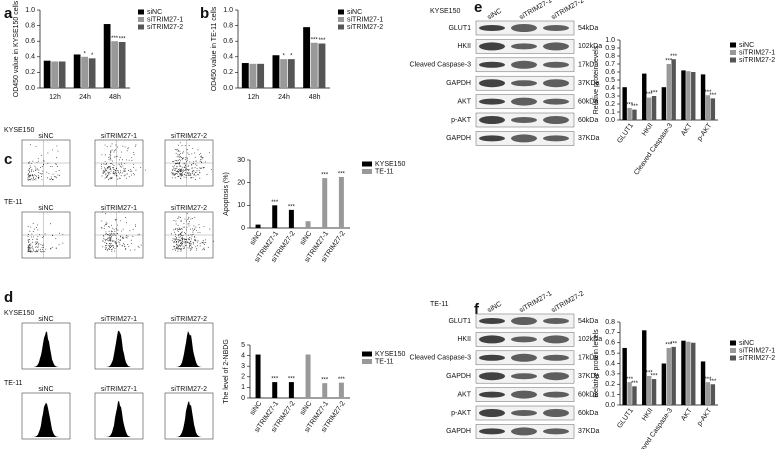 This screenshot has height=449, width=784. What do you see at coordinates (367, 171) in the screenshot?
I see `legend-swatch` at bounding box center [367, 171].